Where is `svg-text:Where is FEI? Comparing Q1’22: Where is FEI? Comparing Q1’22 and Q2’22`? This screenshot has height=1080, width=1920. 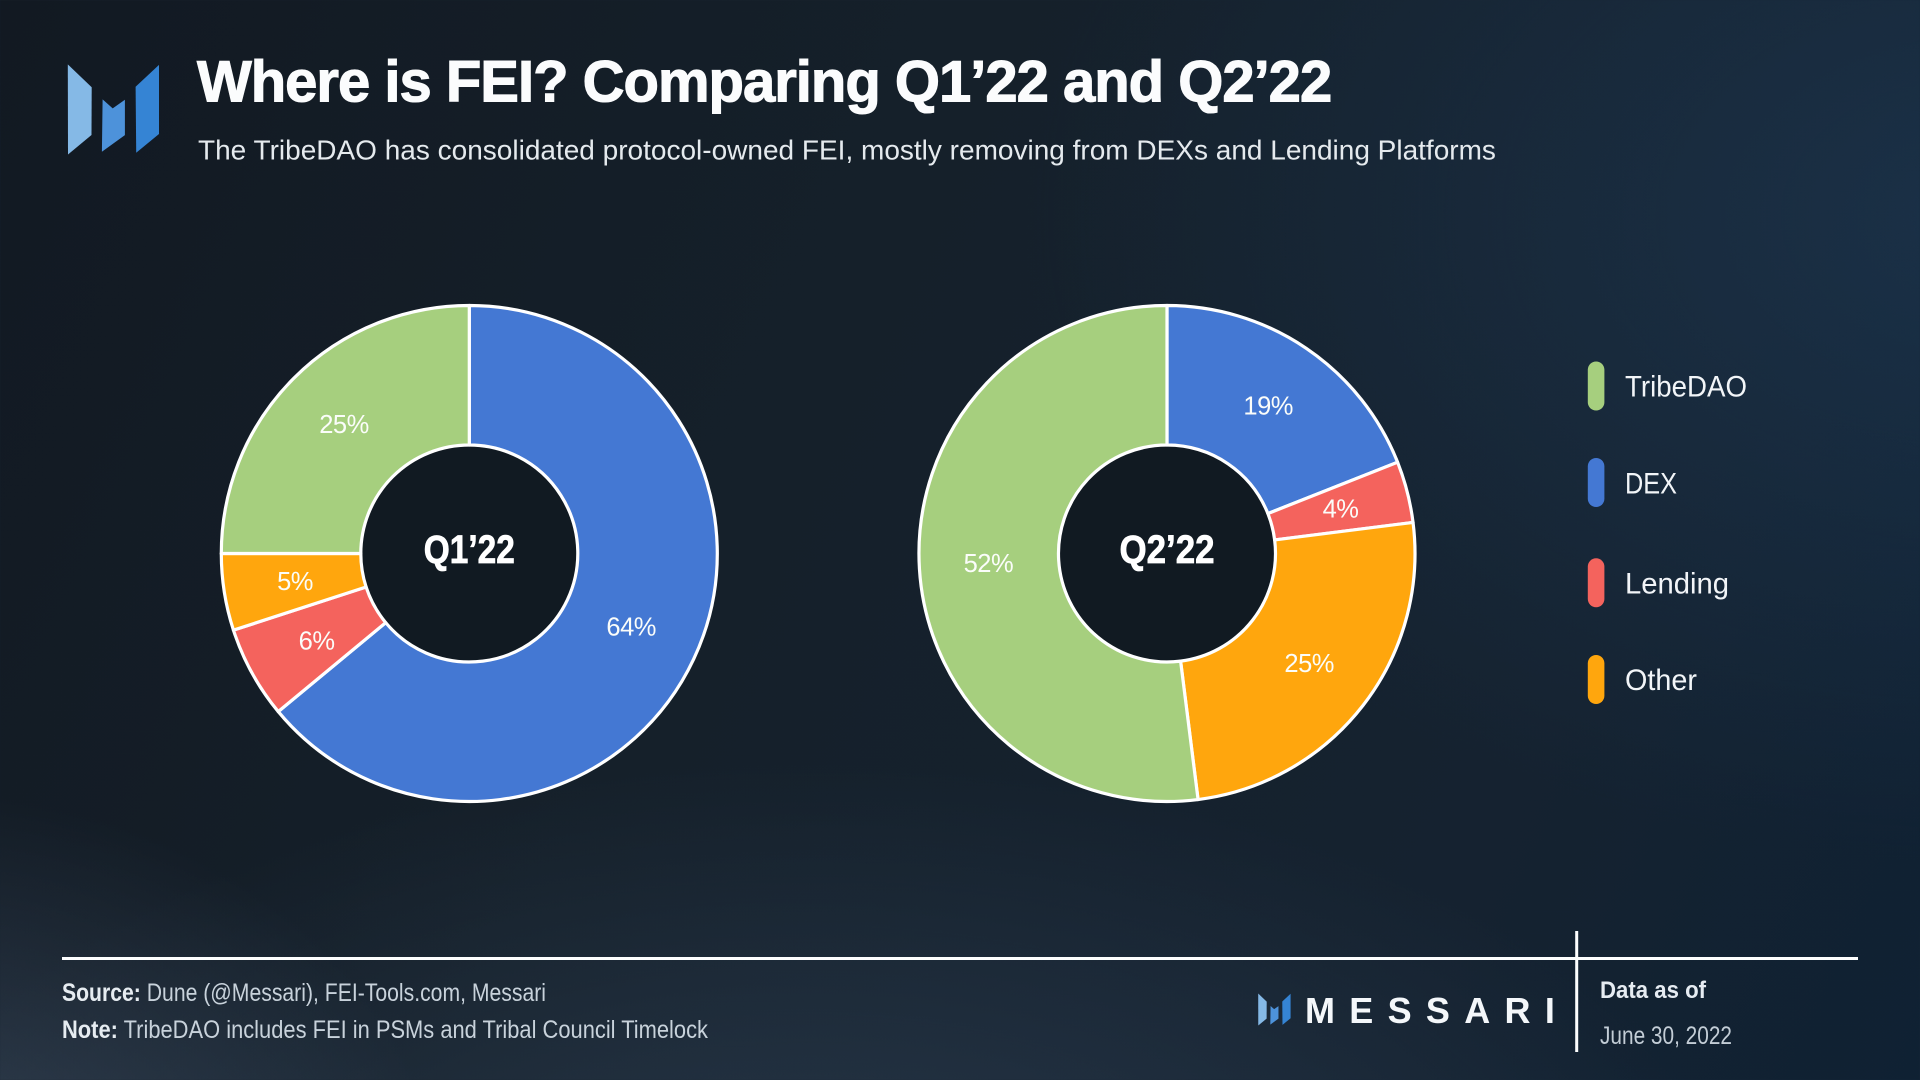
svg-text:Where is FEI? Comparing Q1’22: Where is FEI? Comparing Q1’22 and Q2’22 is located at coordinates (764, 82).